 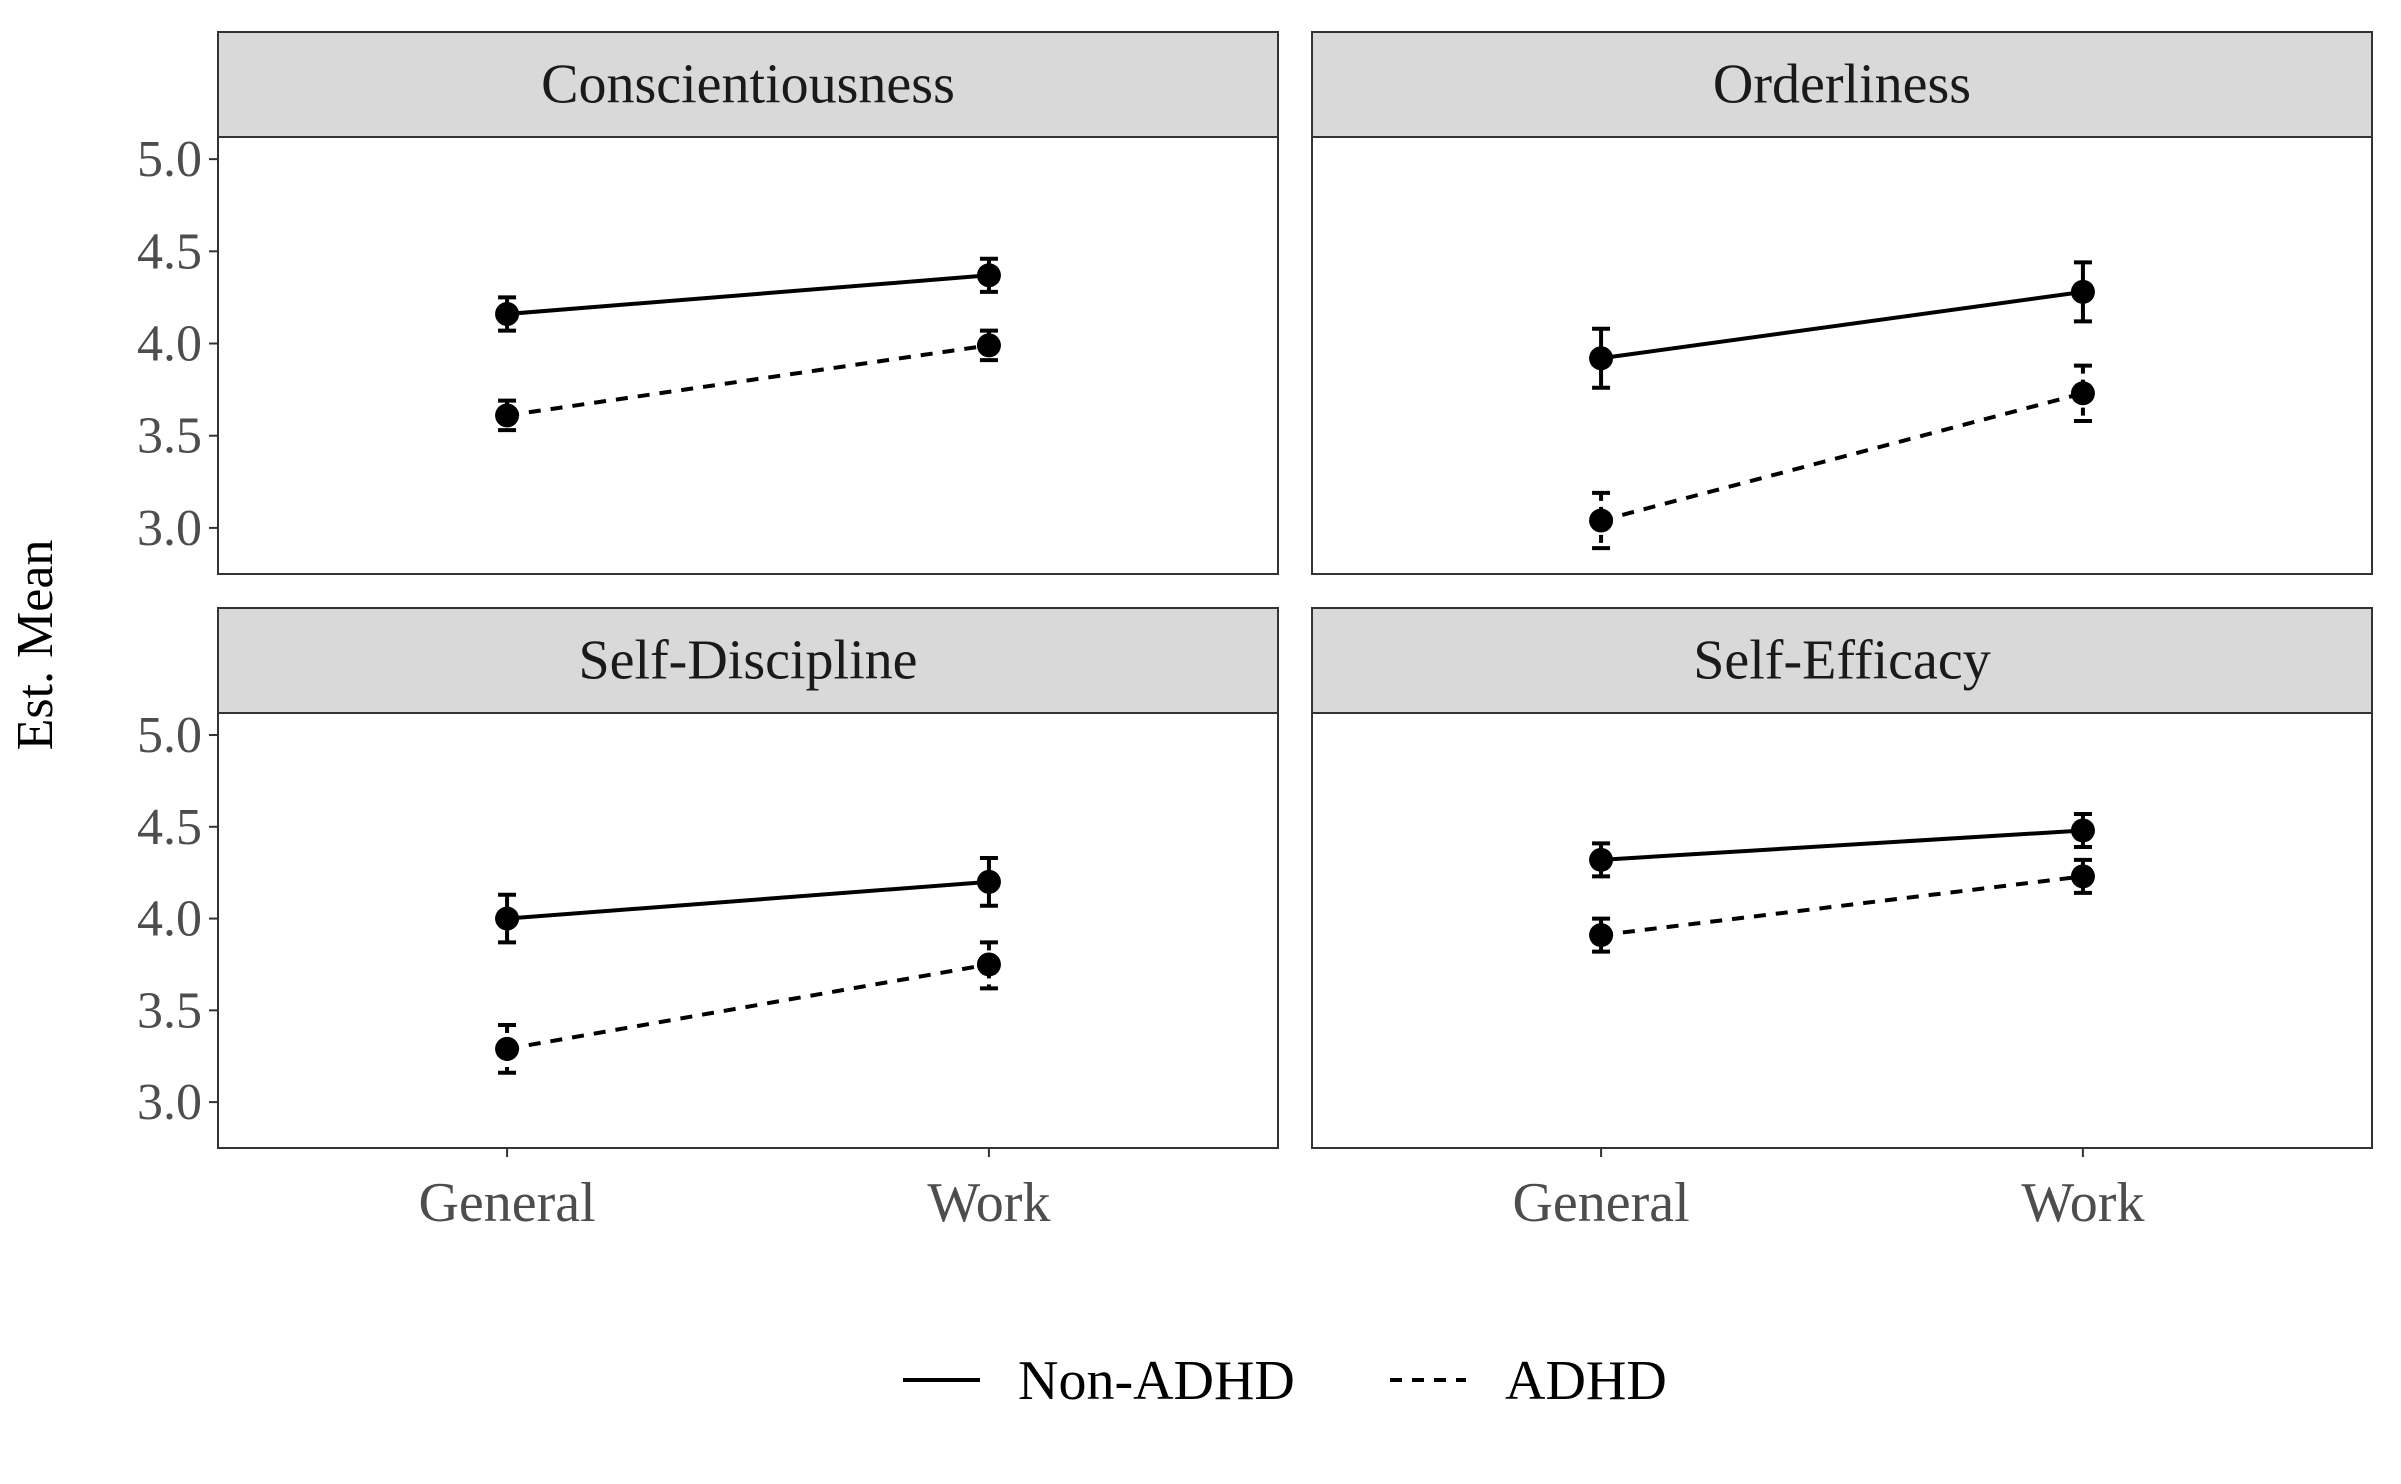 I want to click on facet-title: Orderliness, so click(x=1842, y=85).